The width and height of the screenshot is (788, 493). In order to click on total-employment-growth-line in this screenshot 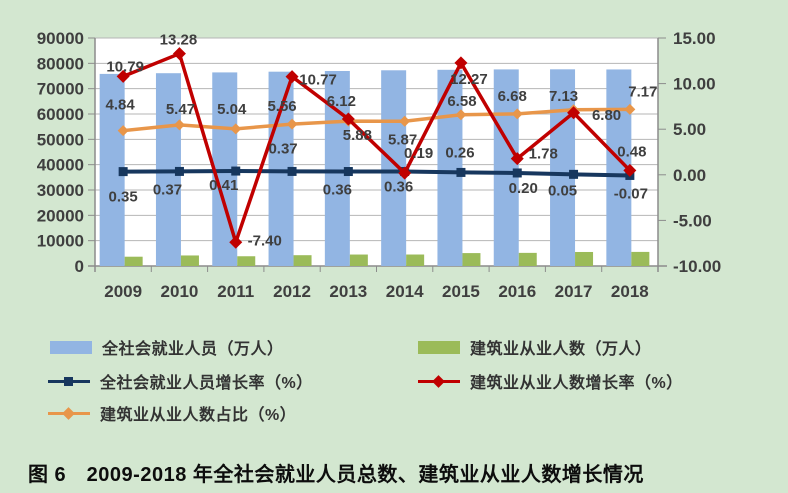, I will do `click(376, 173)`.